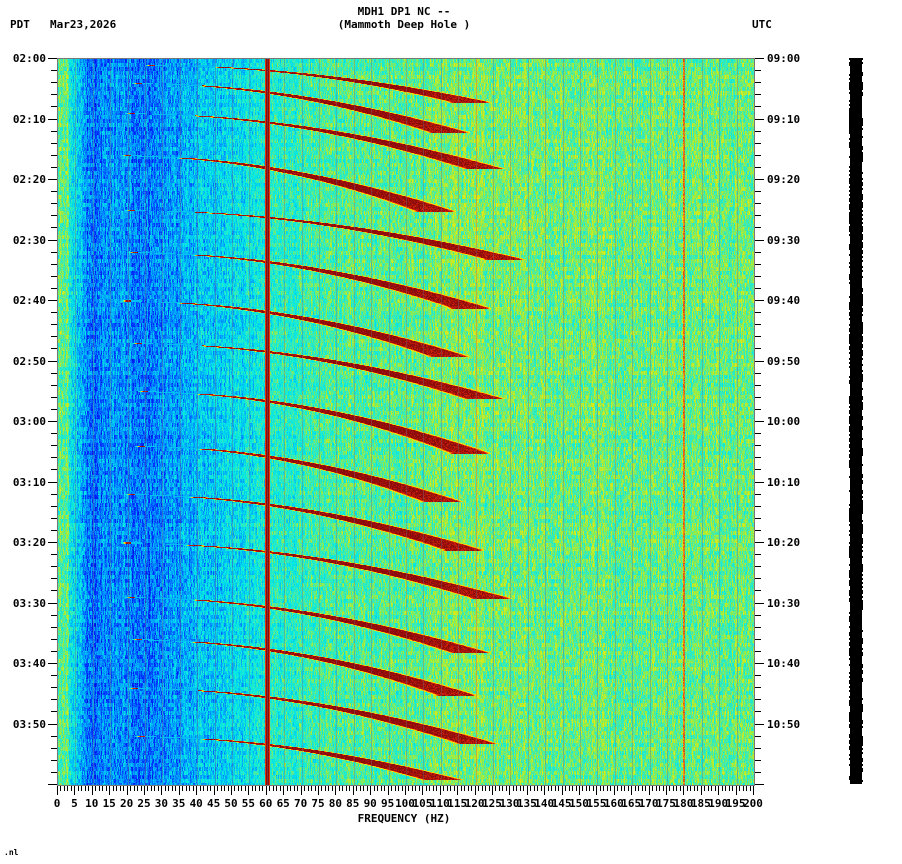  What do you see at coordinates (856, 421) in the screenshot?
I see `saturated-column-bar` at bounding box center [856, 421].